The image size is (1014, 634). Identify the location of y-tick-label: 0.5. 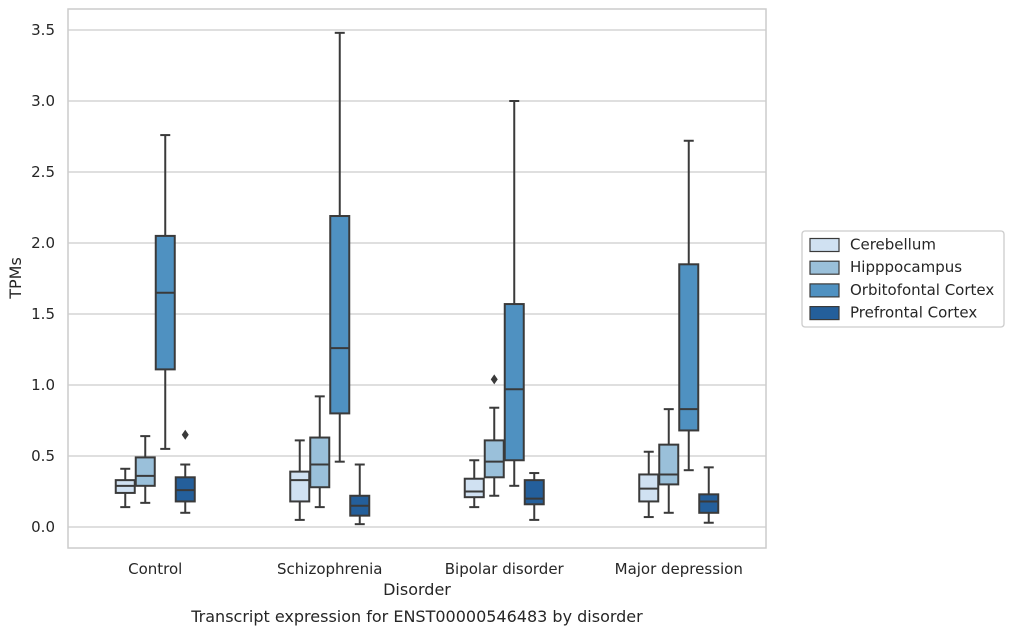
(43, 456).